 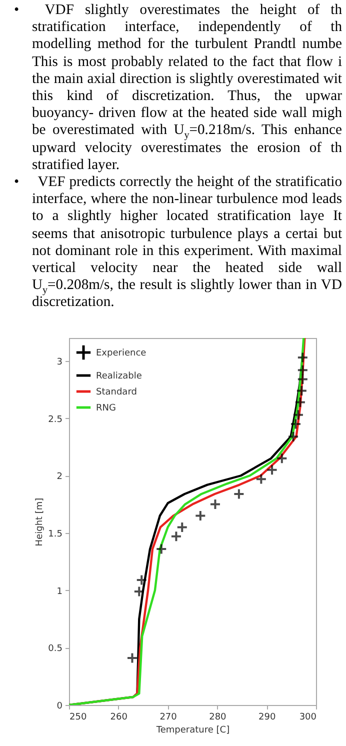 What do you see at coordinates (55, 534) in the screenshot?
I see `y-tick-label: 1.5` at bounding box center [55, 534].